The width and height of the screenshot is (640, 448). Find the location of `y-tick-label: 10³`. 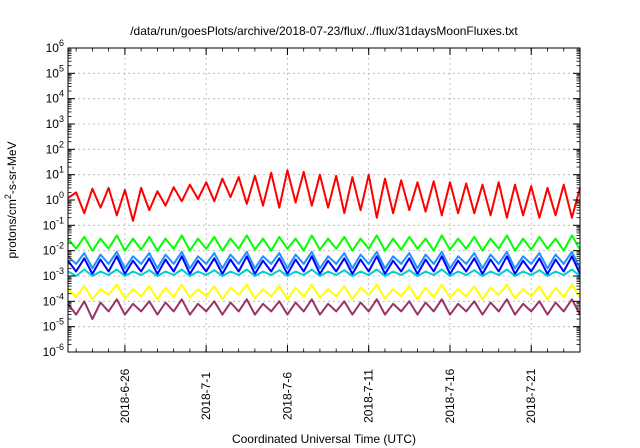

y-tick-label: 10³ is located at coordinates (55, 122).